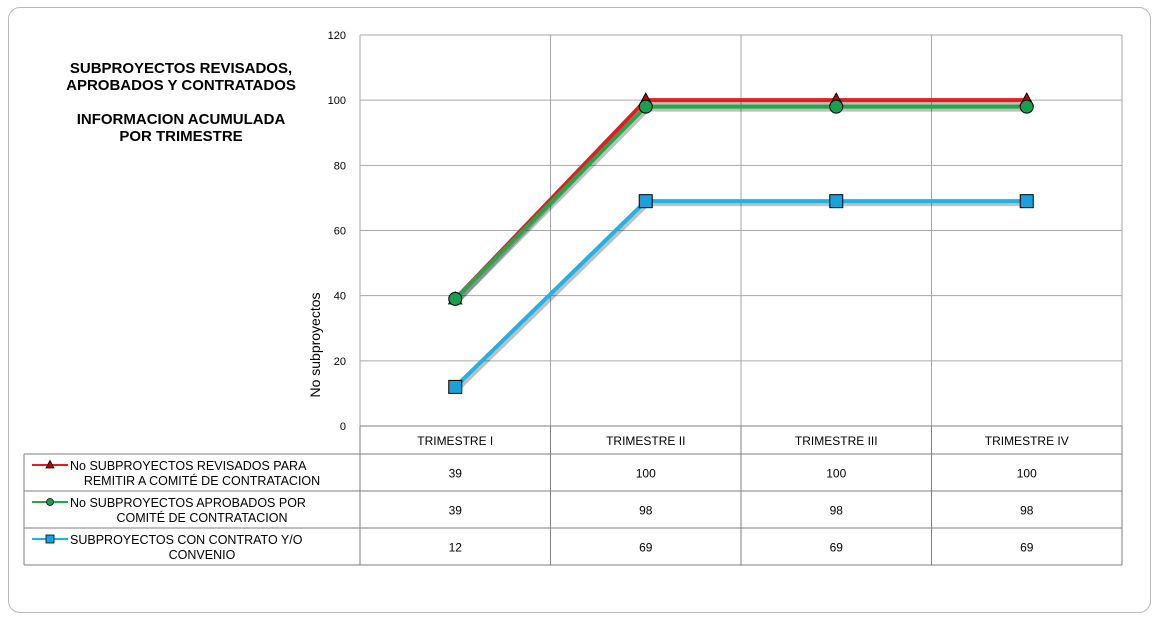  I want to click on y-tick-label: 100, so click(337, 101).